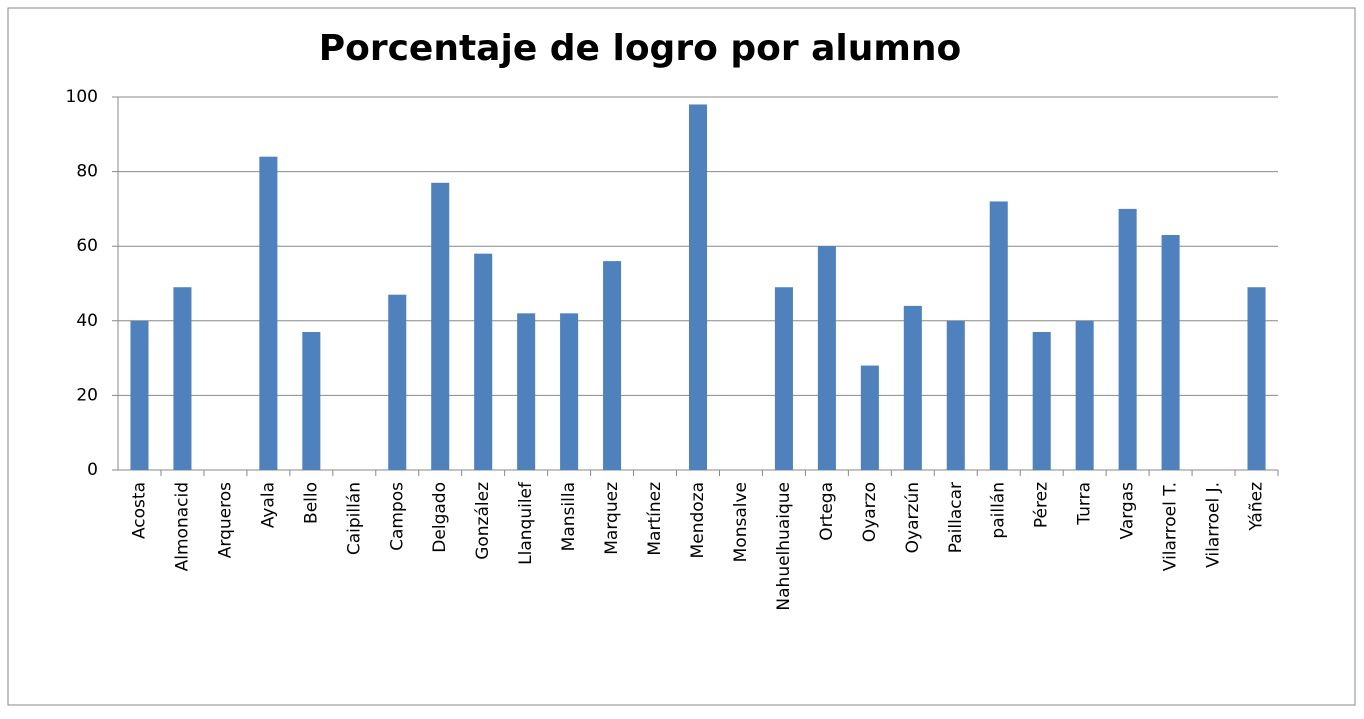  I want to click on chart-title: Porcentaje de logro por alumno, so click(640, 48).